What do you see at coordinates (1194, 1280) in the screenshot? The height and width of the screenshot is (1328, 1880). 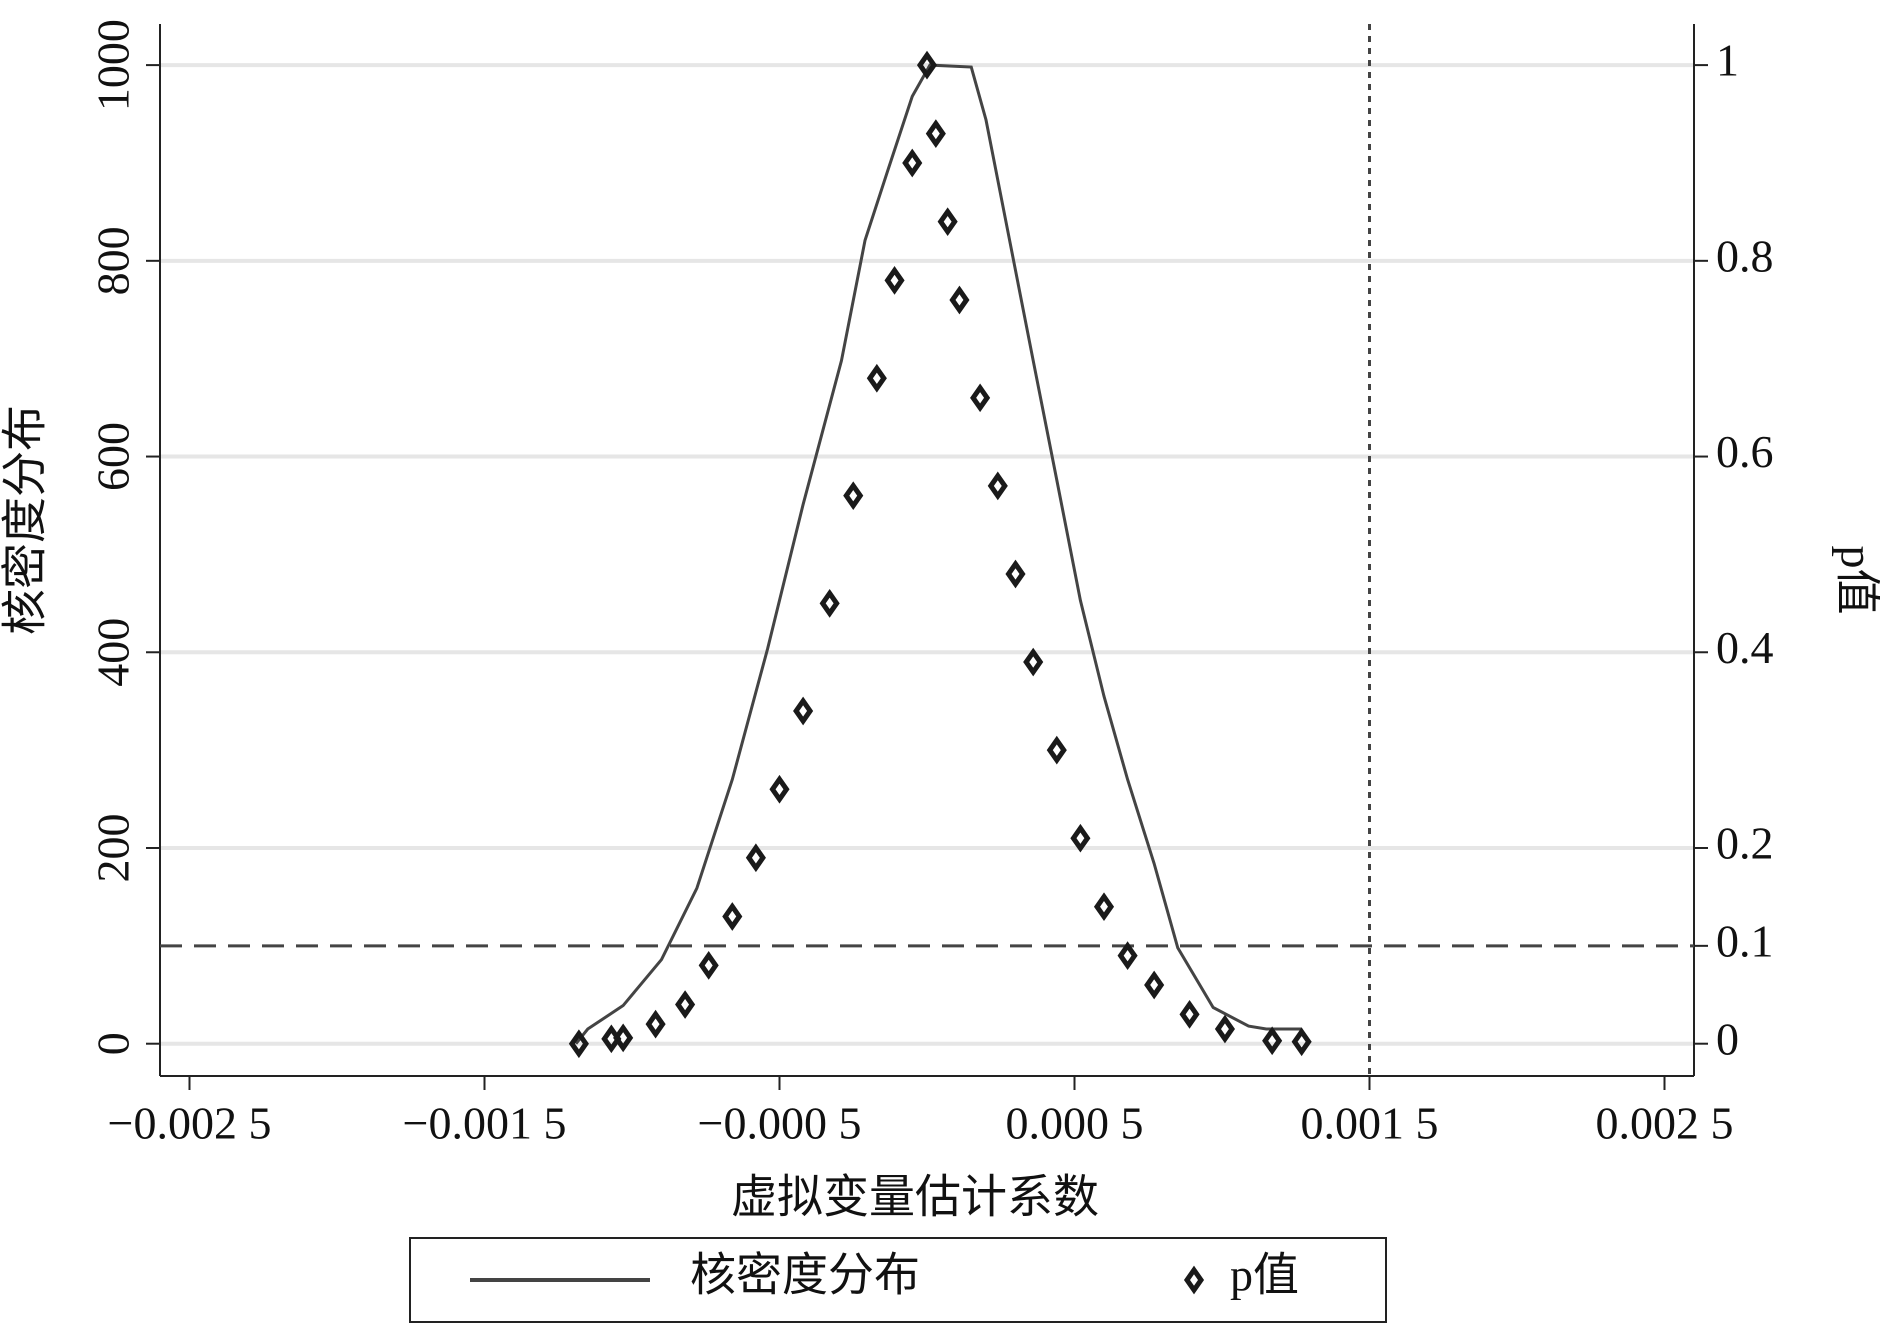 I see `legend-swatch` at bounding box center [1194, 1280].